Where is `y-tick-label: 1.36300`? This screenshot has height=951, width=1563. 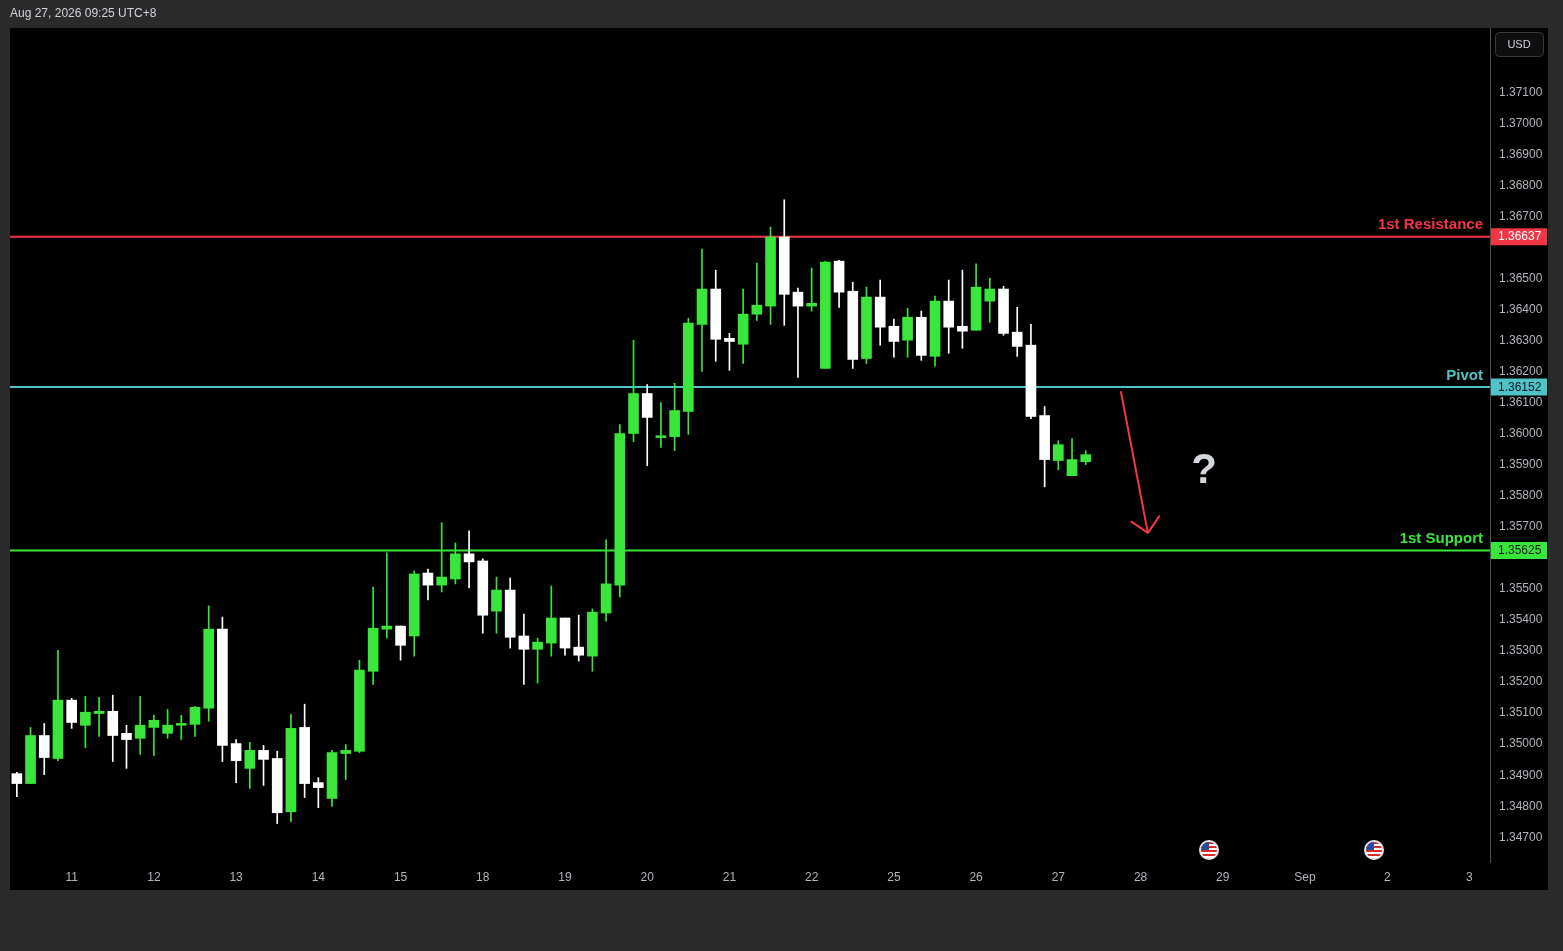 y-tick-label: 1.36300 is located at coordinates (1521, 340).